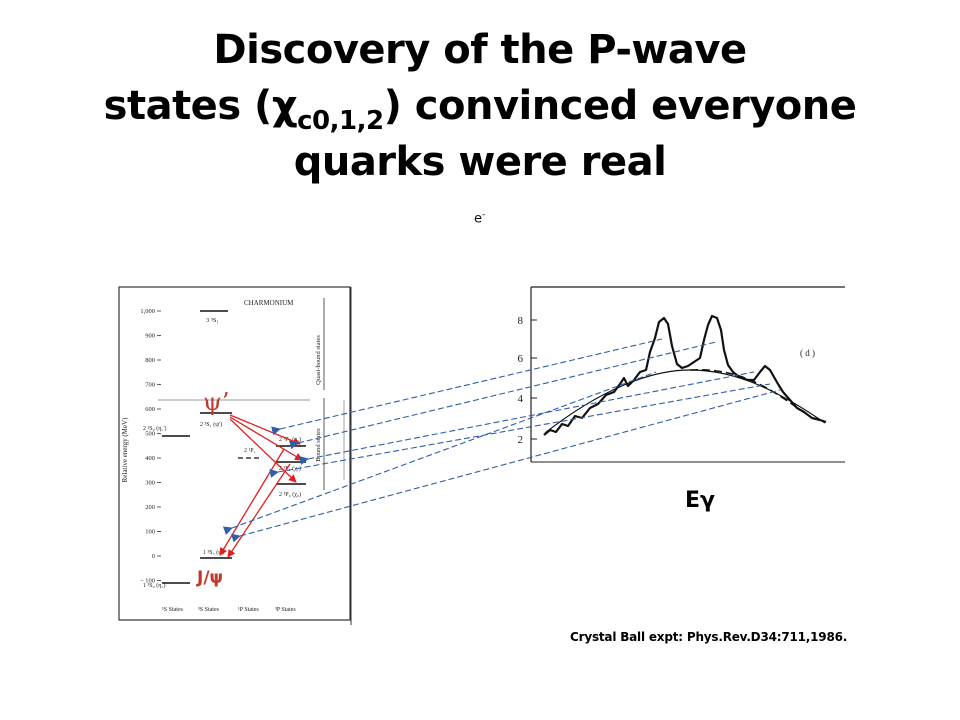  Describe the element at coordinates (150, 532) in the screenshot. I see `y-tick-label: 100` at that location.